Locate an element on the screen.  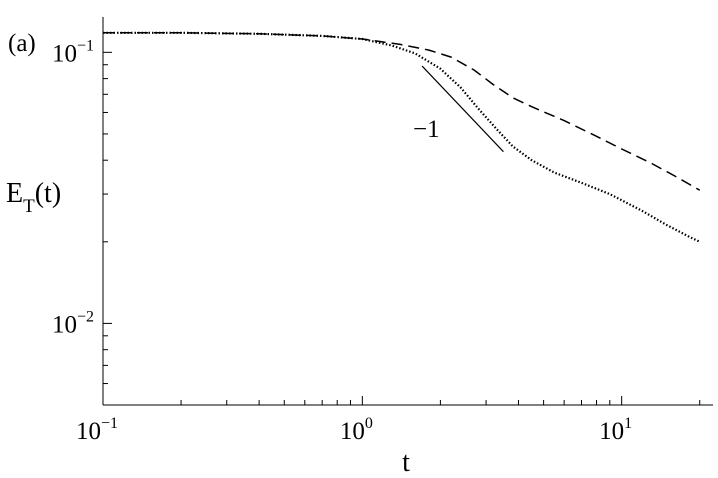
annotation-group: −1 is located at coordinates (458, 109).